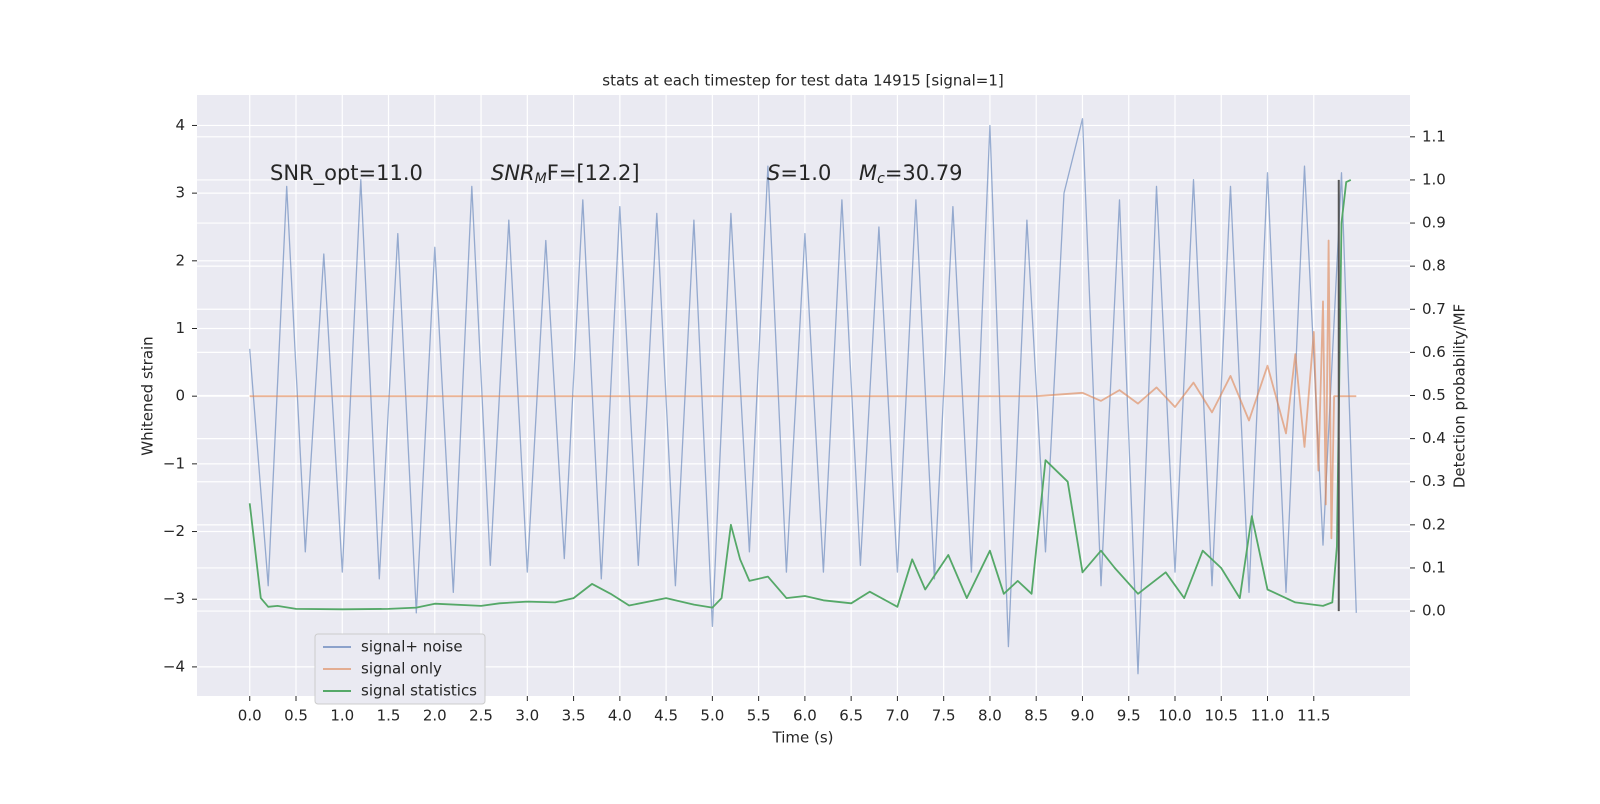  Describe the element at coordinates (759, 716) in the screenshot. I see `x-tick-label: 5.5` at that location.